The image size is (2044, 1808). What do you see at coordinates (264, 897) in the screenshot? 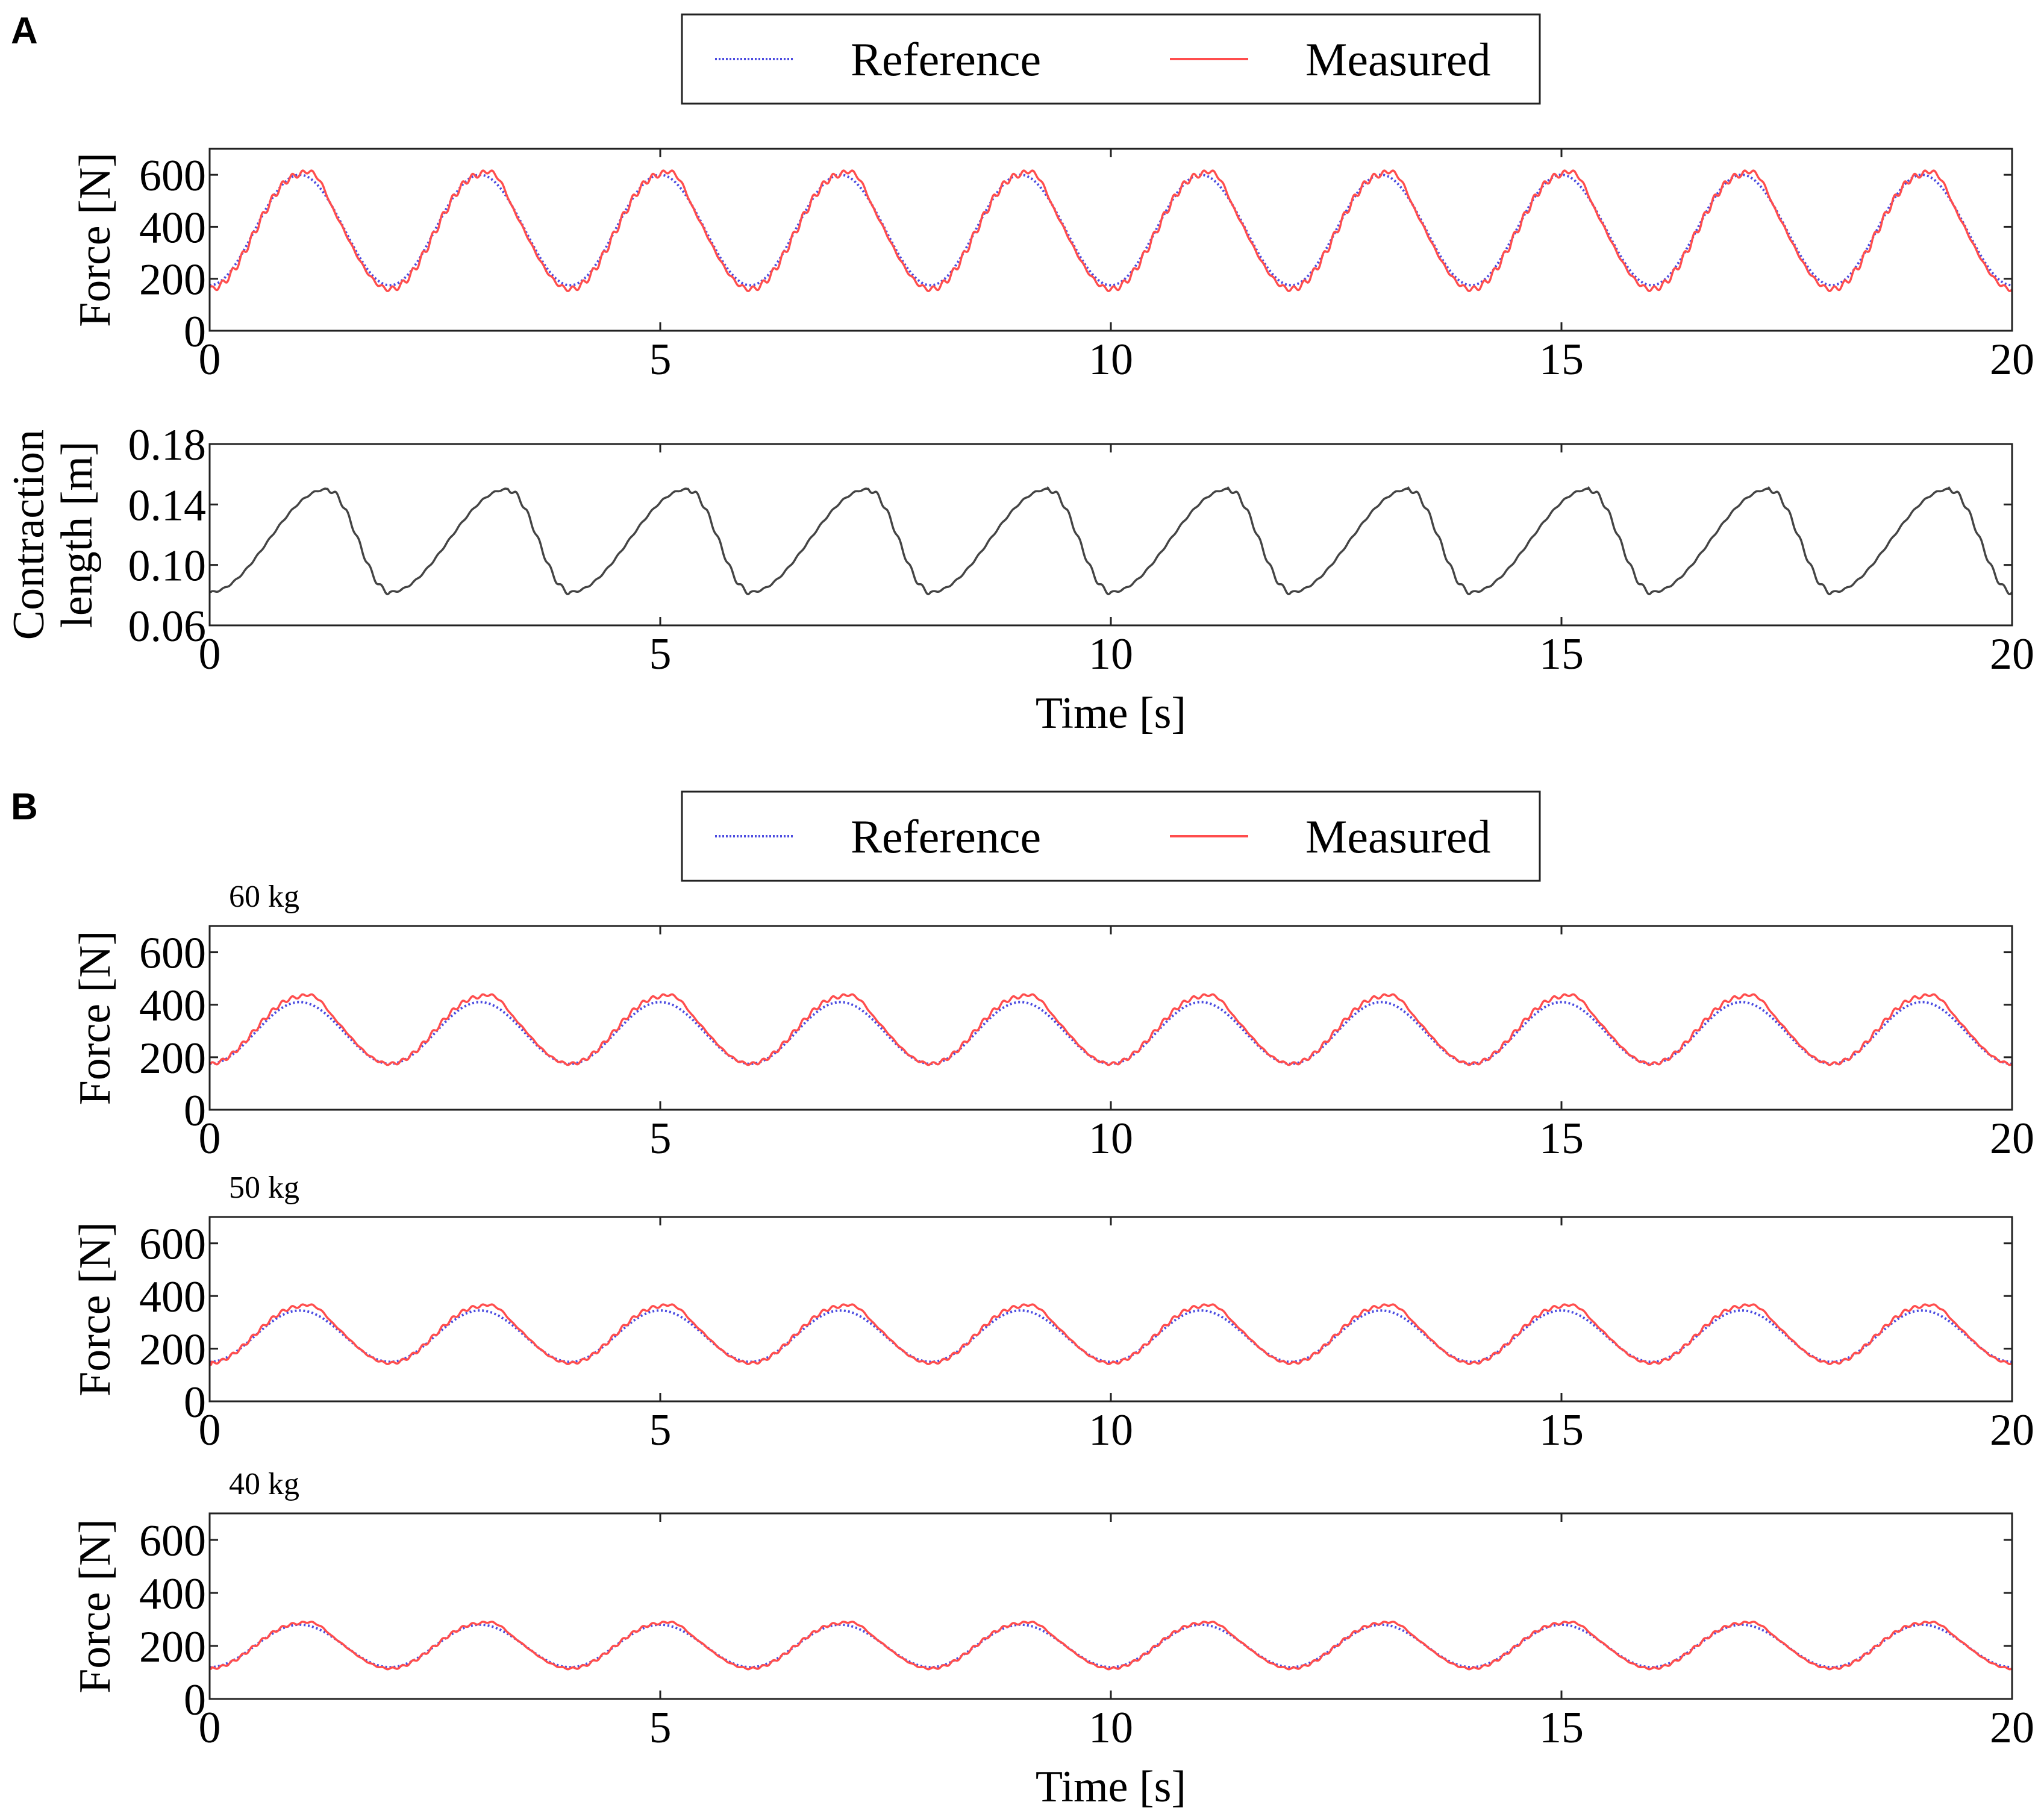
I see `subplot-title: 60 kg` at bounding box center [264, 897].